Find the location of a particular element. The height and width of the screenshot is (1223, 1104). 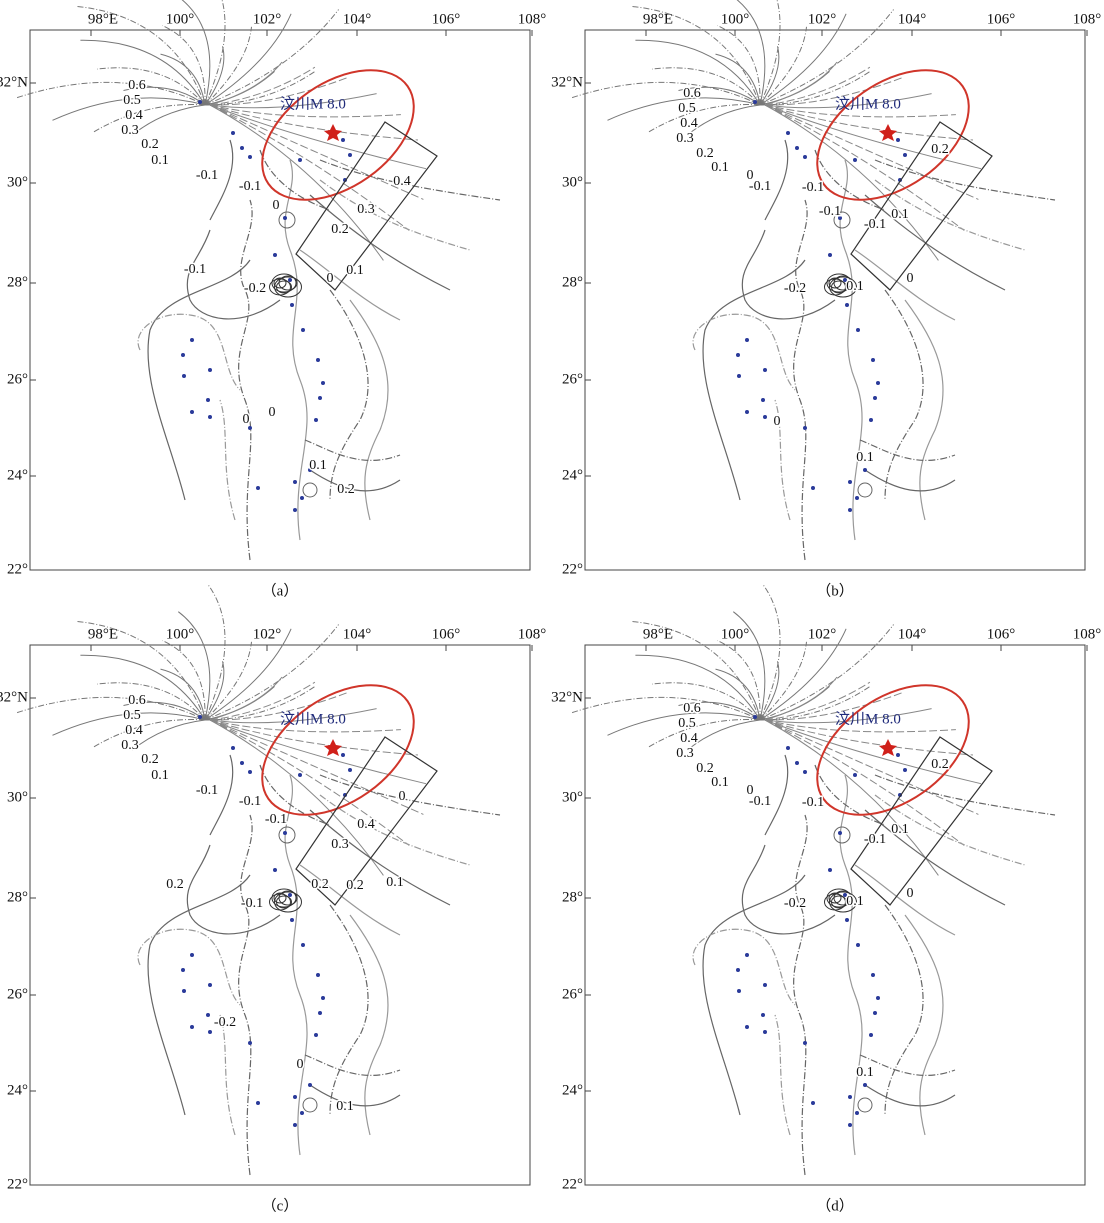

study-box is located at coordinates (921, 821).